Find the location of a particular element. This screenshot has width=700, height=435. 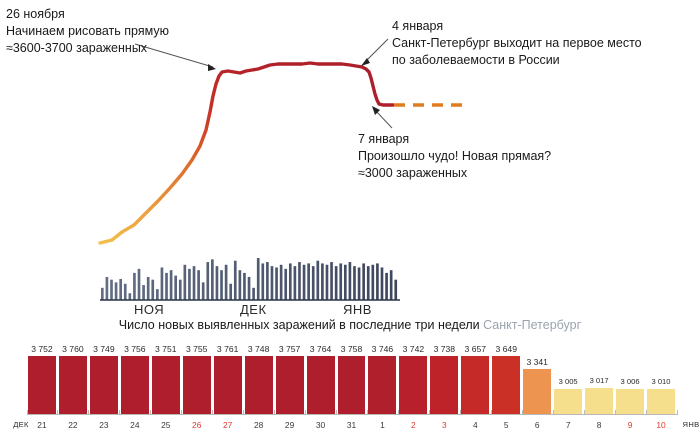

bar-column: 3 755 is located at coordinates (196, 379).